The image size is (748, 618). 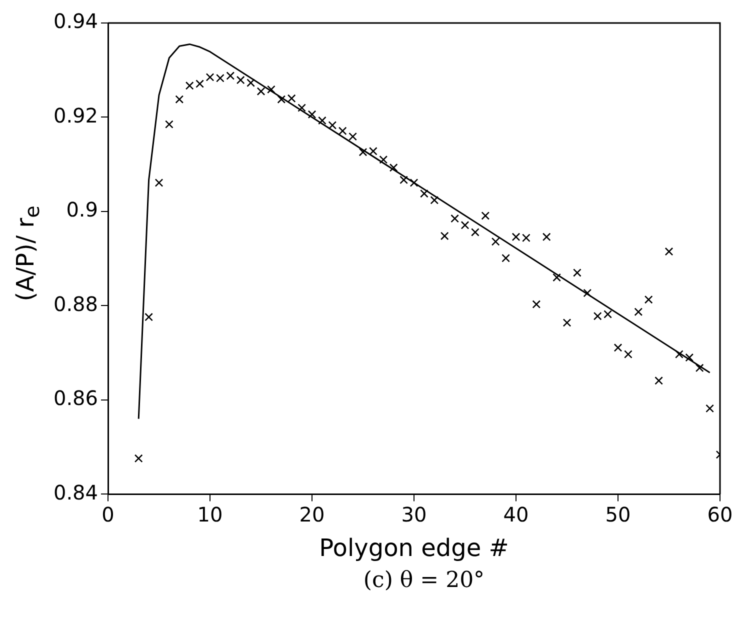 What do you see at coordinates (618, 514) in the screenshot?
I see `x-tick-label: 50` at bounding box center [618, 514].